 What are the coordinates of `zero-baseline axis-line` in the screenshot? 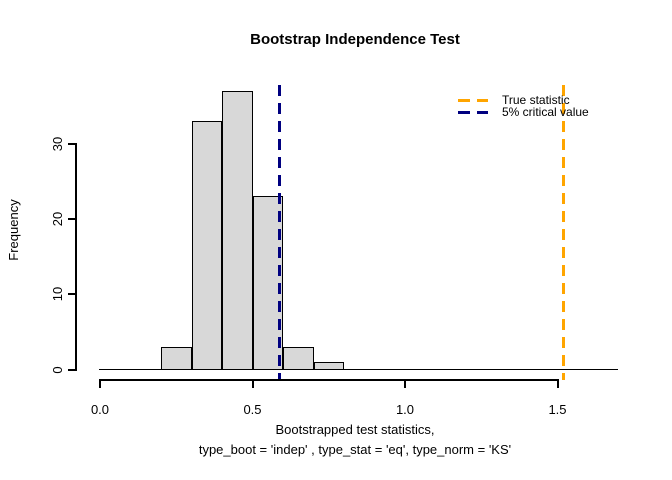 It's located at (358, 369).